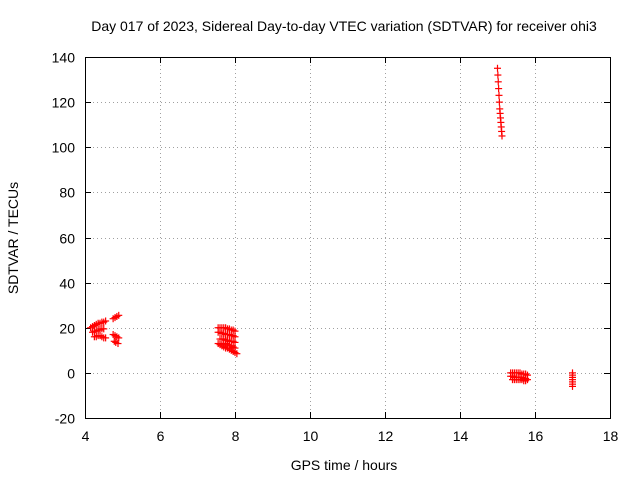  What do you see at coordinates (65, 419) in the screenshot?
I see `y-tick-label: -20` at bounding box center [65, 419].